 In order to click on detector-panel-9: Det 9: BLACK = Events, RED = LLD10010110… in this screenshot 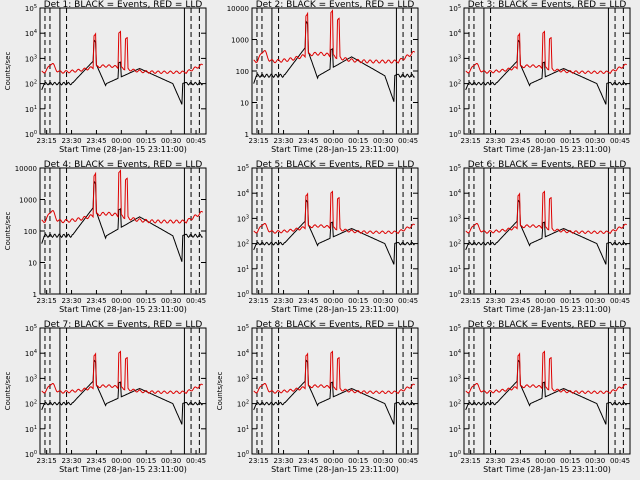, I will do `click(540, 397)`.